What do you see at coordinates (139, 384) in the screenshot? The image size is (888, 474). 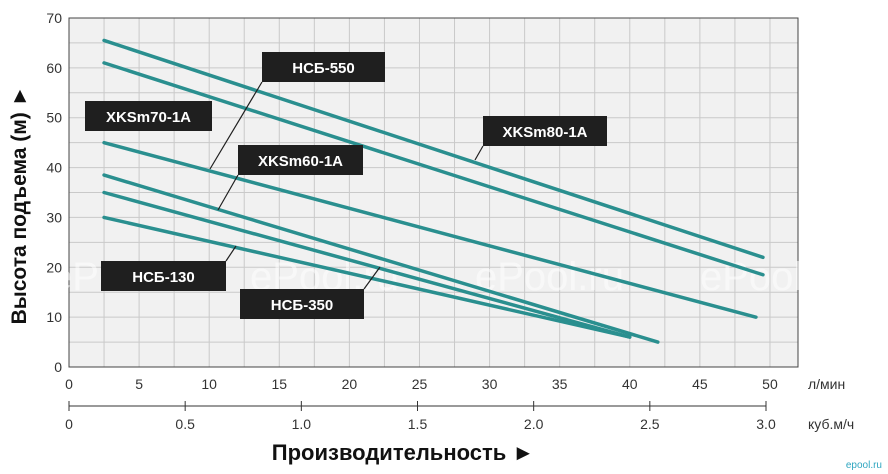 I see `x-tick-label: 5` at bounding box center [139, 384].